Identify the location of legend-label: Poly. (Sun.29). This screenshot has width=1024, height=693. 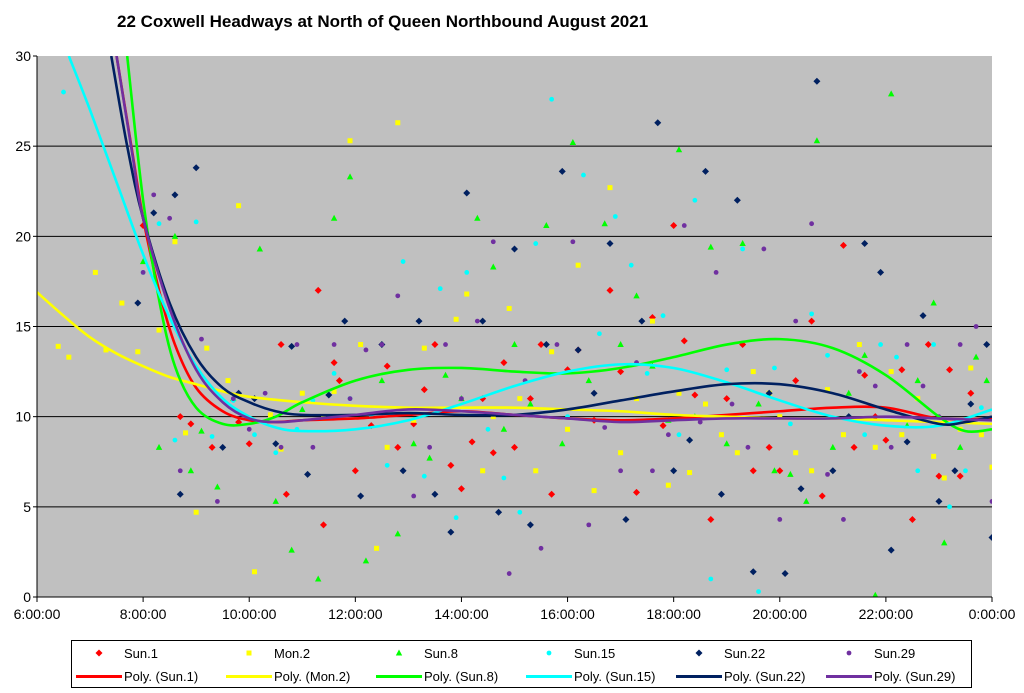
(915, 676).